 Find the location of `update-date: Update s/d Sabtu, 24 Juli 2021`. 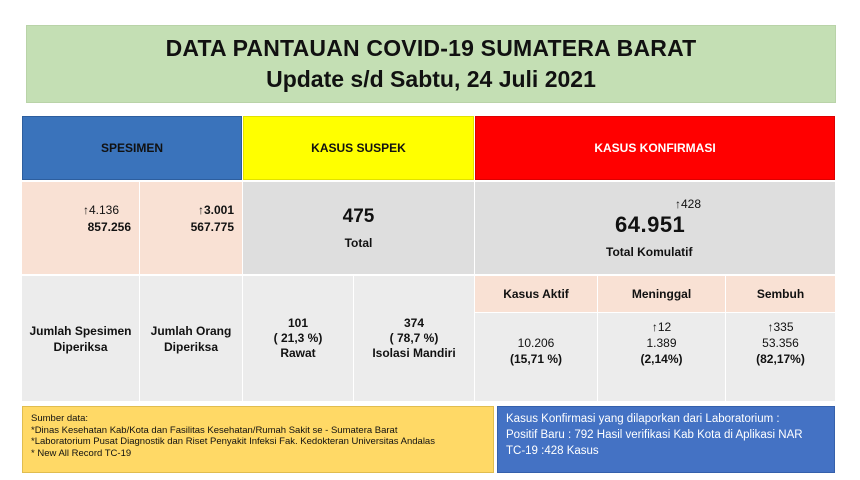

update-date: Update s/d Sabtu, 24 Juli 2021 is located at coordinates (431, 79).